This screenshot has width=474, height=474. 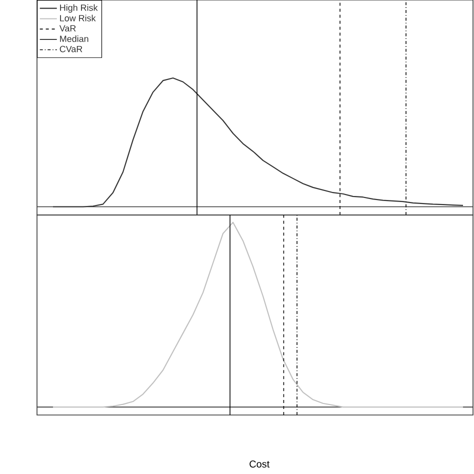 I want to click on text: Median, so click(x=74, y=38).